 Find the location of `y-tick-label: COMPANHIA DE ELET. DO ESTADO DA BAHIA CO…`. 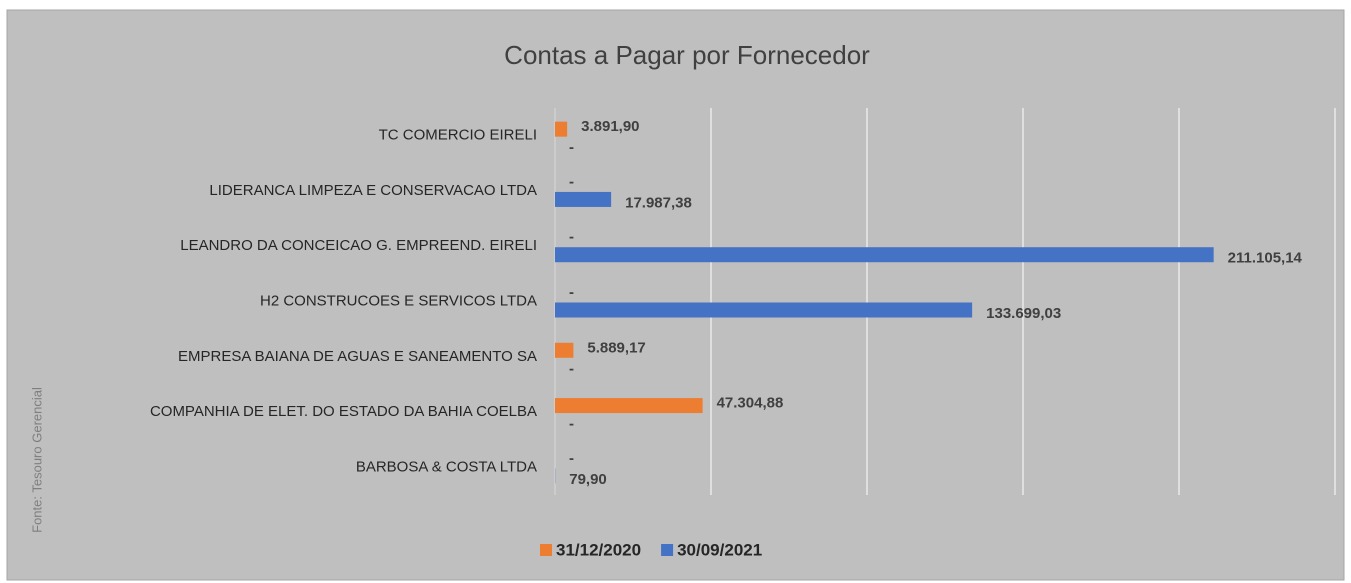

y-tick-label: COMPANHIA DE ELET. DO ESTADO DA BAHIA CO… is located at coordinates (343, 411).